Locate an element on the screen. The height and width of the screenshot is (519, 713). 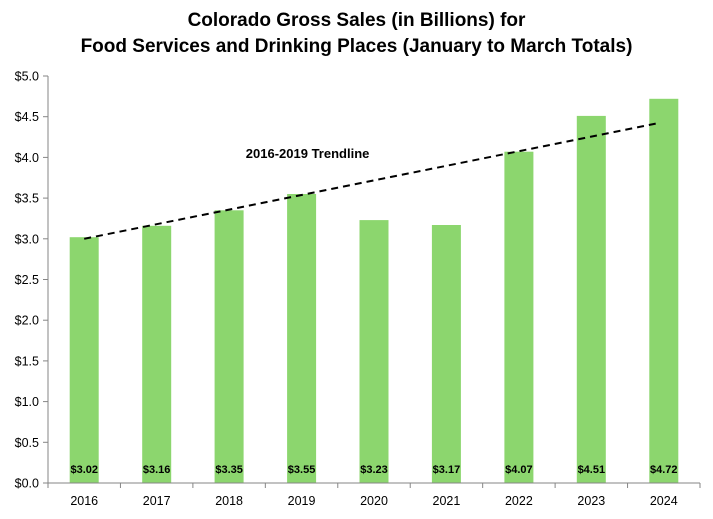
x-tick-label: 2019 is located at coordinates (302, 501).